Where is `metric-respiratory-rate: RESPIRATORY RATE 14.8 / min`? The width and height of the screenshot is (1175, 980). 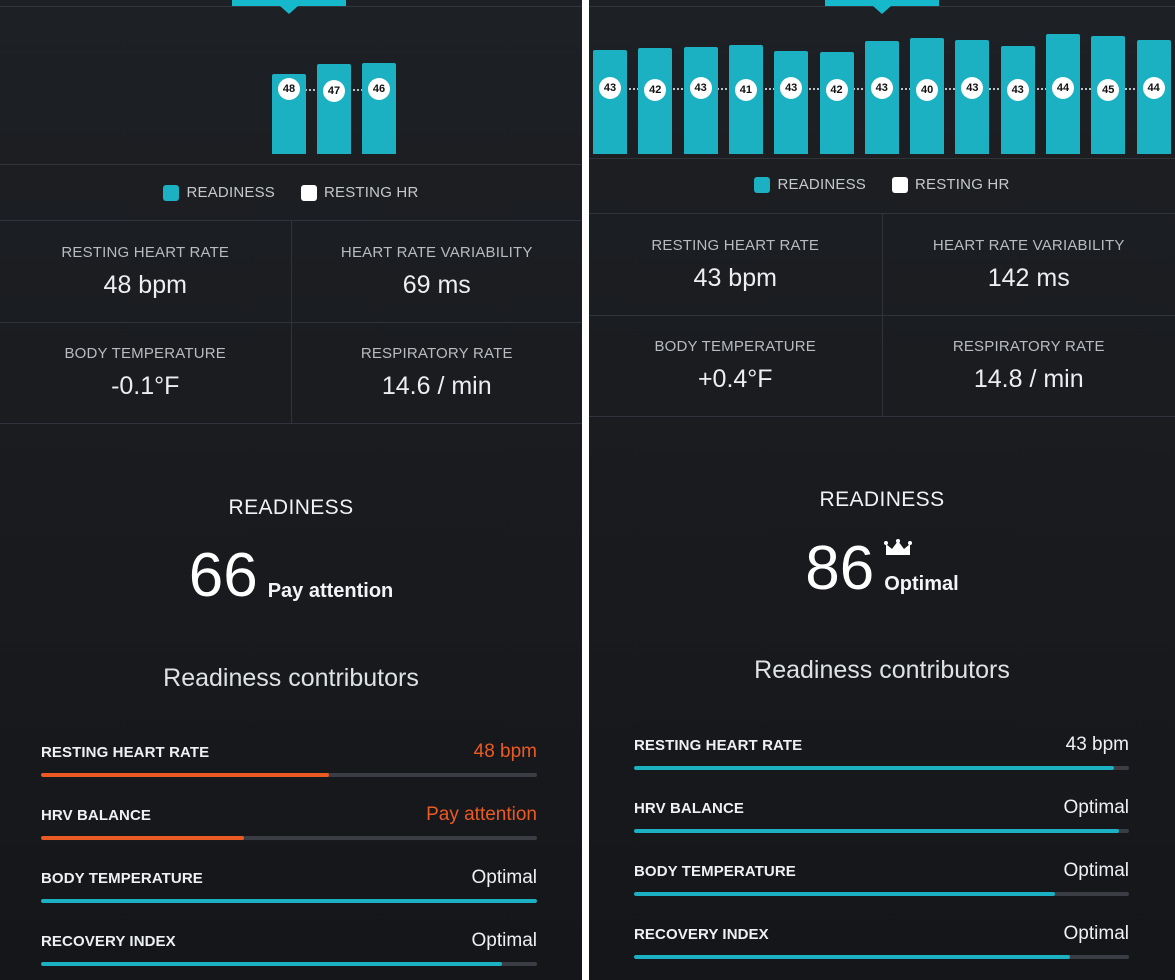
metric-respiratory-rate: RESPIRATORY RATE 14.8 / min is located at coordinates (1028, 366).